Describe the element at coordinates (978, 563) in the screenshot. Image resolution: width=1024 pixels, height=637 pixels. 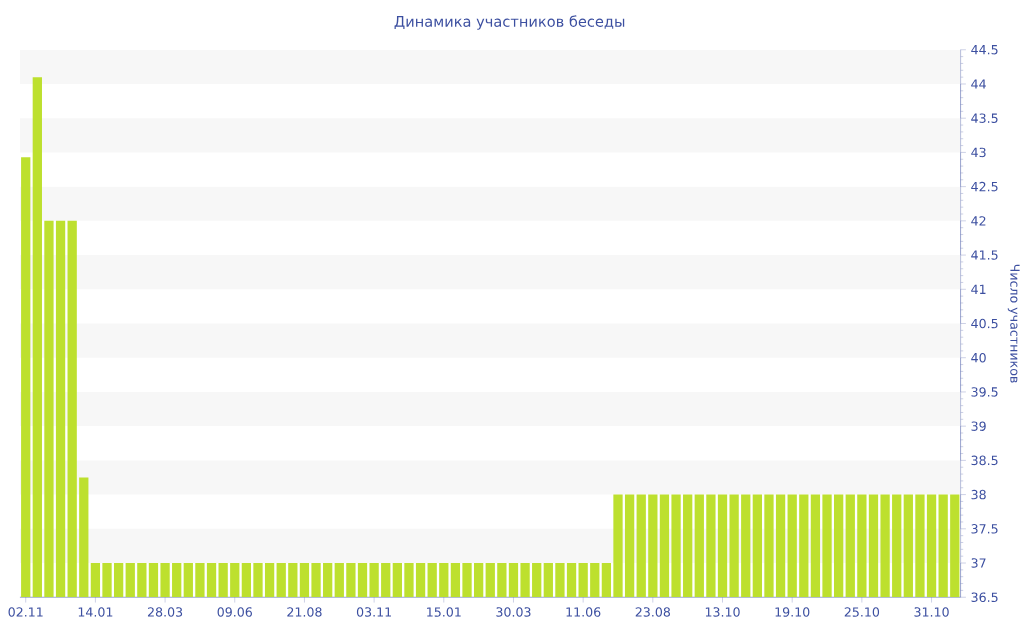
I see `y-tick-label: 37` at that location.